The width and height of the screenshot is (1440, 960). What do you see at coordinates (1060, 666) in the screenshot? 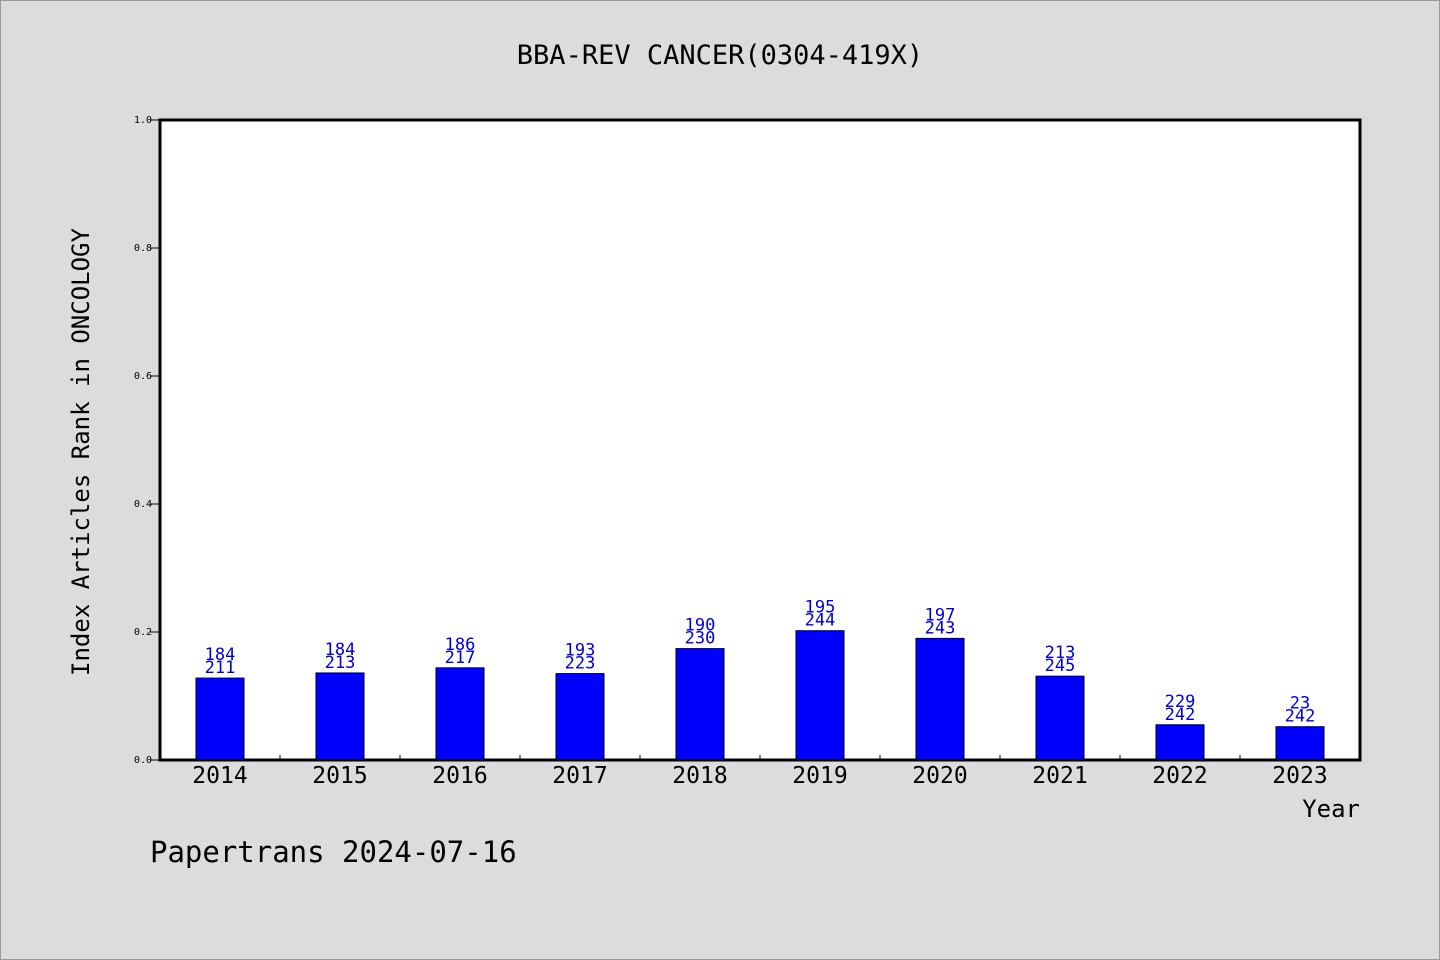
I see `bar-label-bottom: 245` at bounding box center [1060, 666].